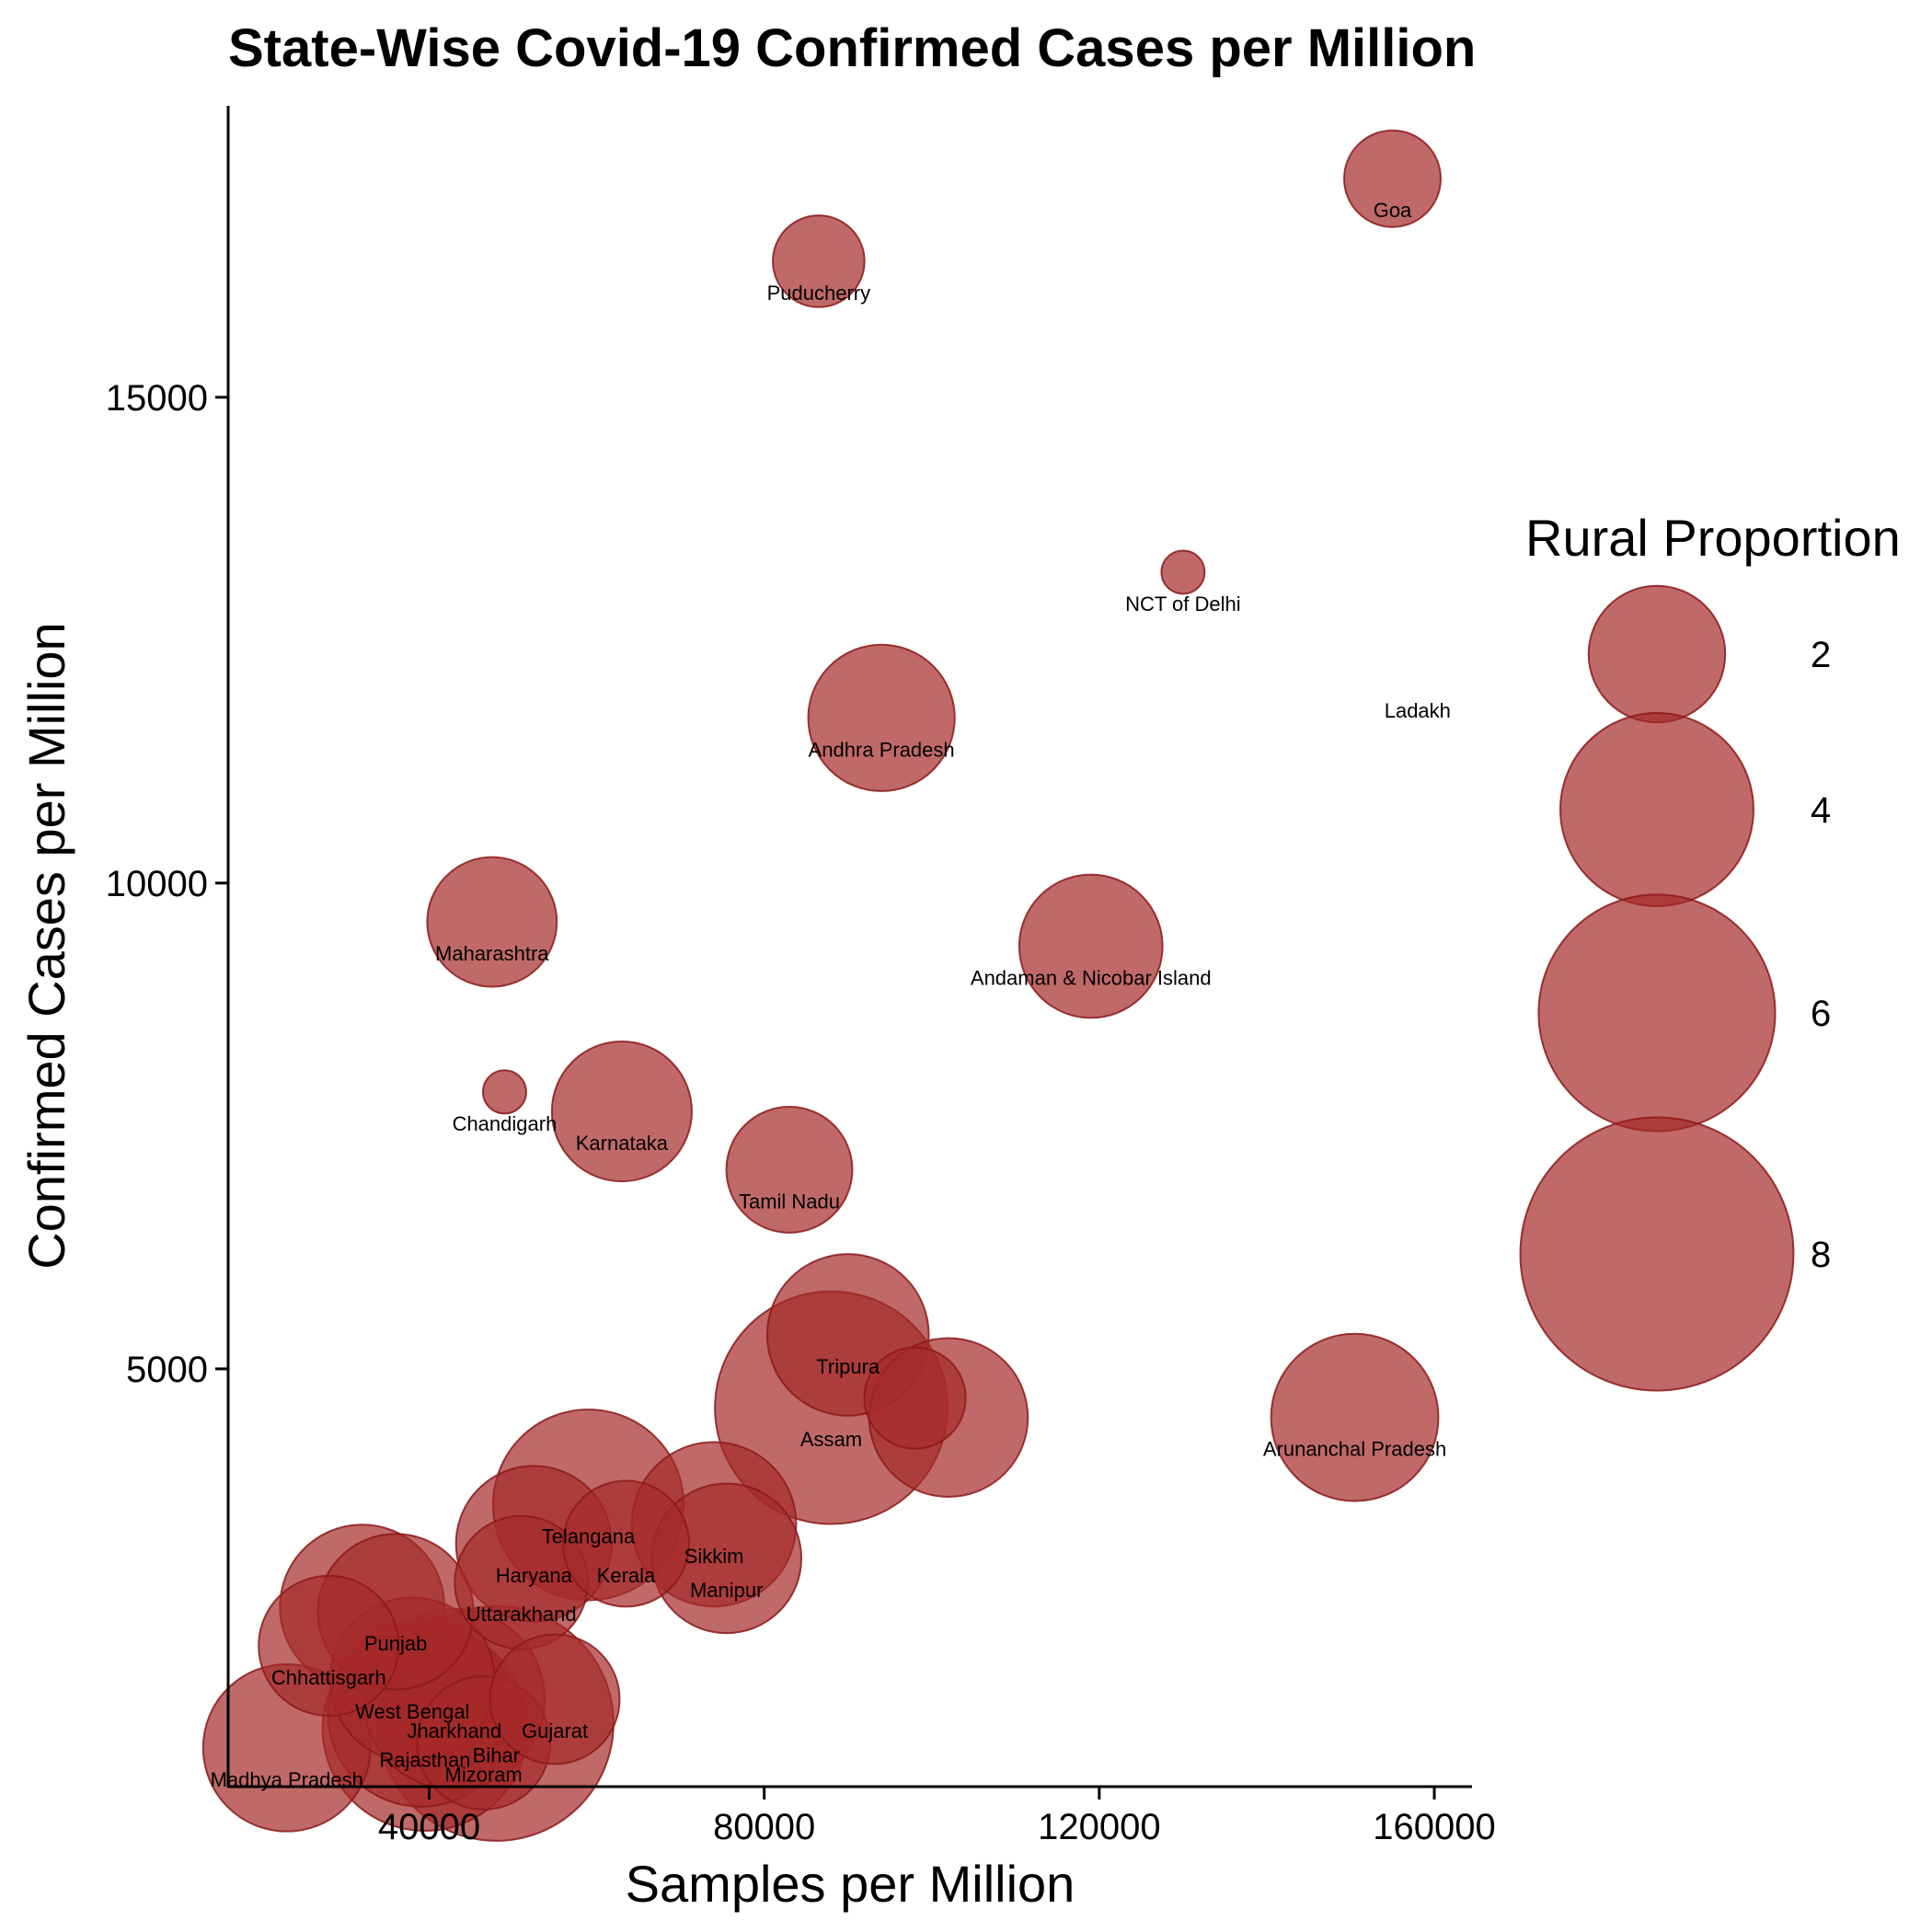 Image resolution: width=1932 pixels, height=1932 pixels. Describe the element at coordinates (157, 884) in the screenshot. I see `y-tick-label: 10000` at that location.